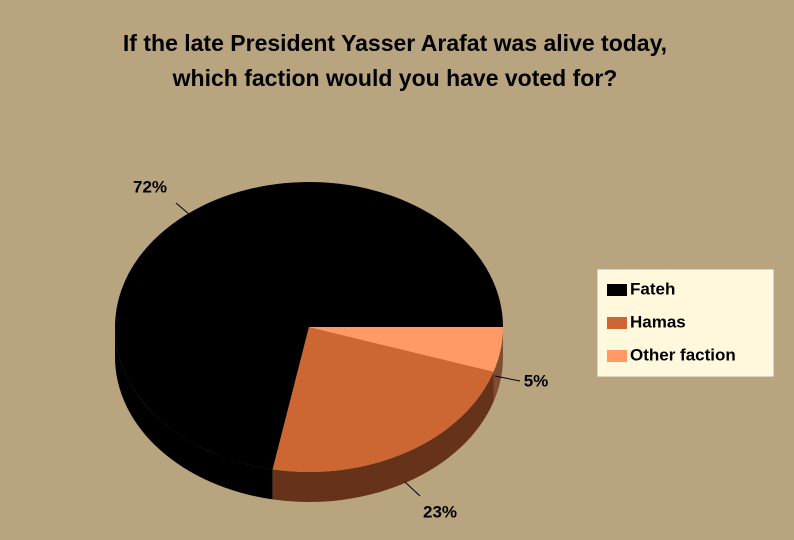  Describe the element at coordinates (683, 354) in the screenshot. I see `legend-label: Other faction` at that location.